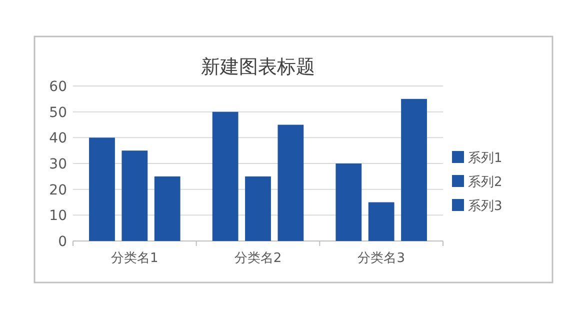  Describe the element at coordinates (62, 242) in the screenshot. I see `y-tick-label: 0` at that location.